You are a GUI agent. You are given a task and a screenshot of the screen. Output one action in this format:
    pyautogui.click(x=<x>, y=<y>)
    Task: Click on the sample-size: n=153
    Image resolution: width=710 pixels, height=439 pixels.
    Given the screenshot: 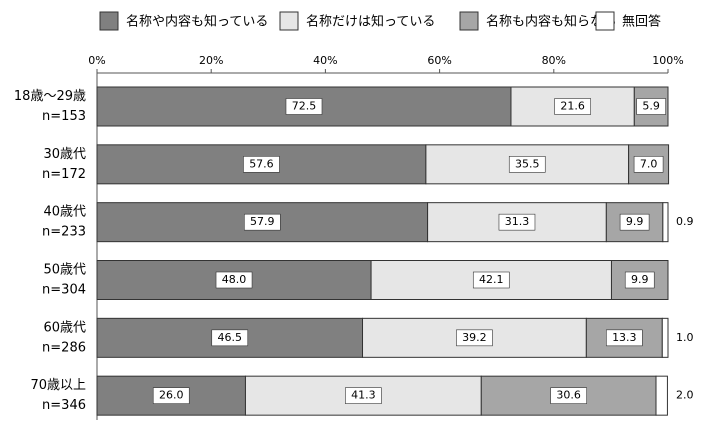 What is the action you would take?
    pyautogui.click(x=64, y=116)
    